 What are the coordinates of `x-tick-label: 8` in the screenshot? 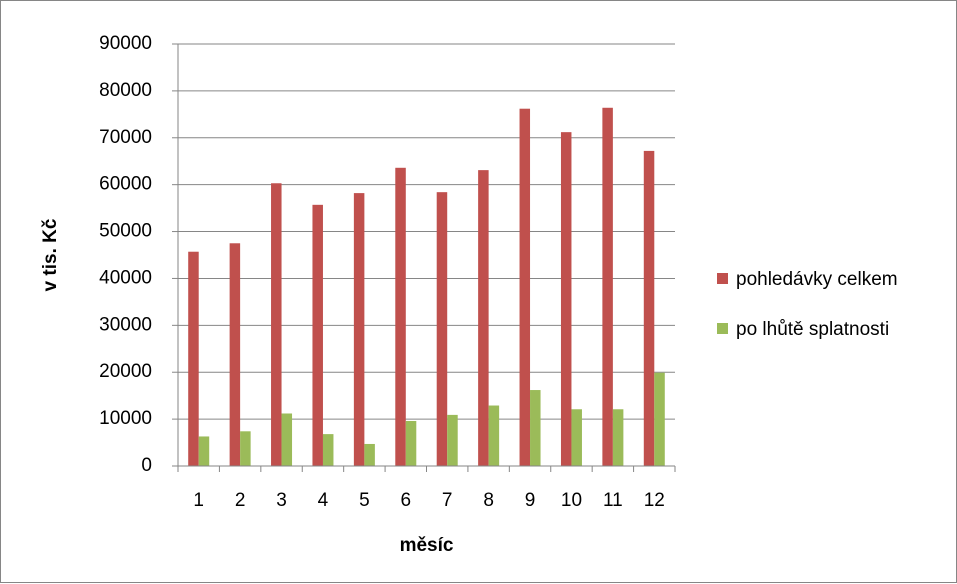 It's located at (488, 500).